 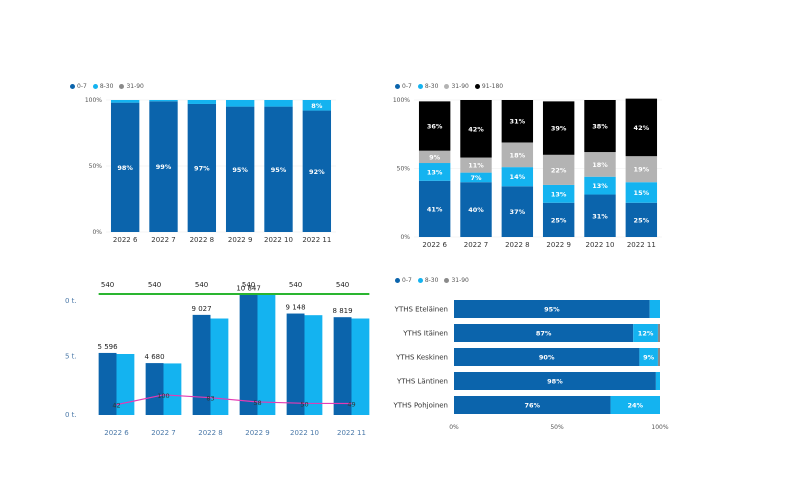 What do you see at coordinates (202, 309) in the screenshot?
I see `data-label: 9 027` at bounding box center [202, 309].